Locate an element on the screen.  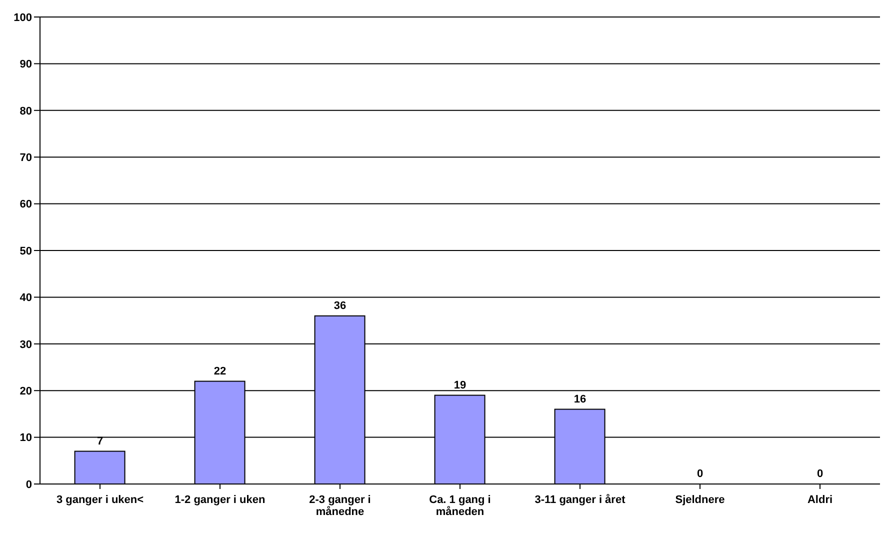
y-tick-label: 90 is located at coordinates (26, 64).